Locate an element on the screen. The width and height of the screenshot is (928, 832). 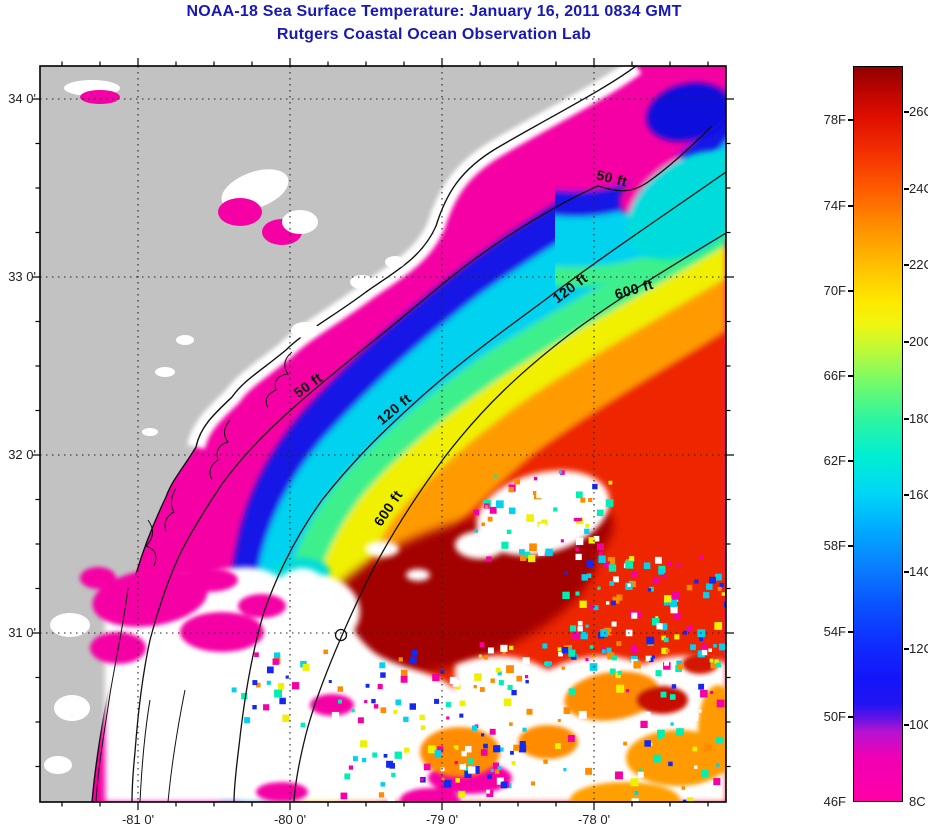
lon-label-81: -81 0' is located at coordinates (138, 819).